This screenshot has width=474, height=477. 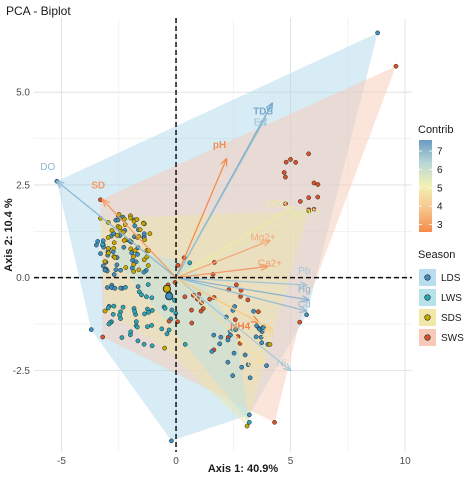 What do you see at coordinates (237, 247) in the screenshot?
I see `arrow-salinity` at bounding box center [237, 247].